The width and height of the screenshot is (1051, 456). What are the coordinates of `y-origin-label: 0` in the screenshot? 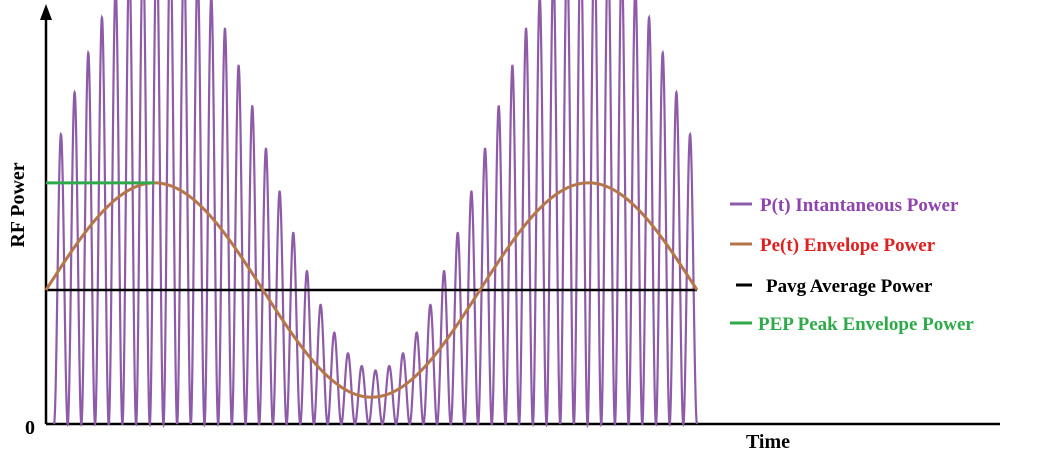 It's located at (30, 428).